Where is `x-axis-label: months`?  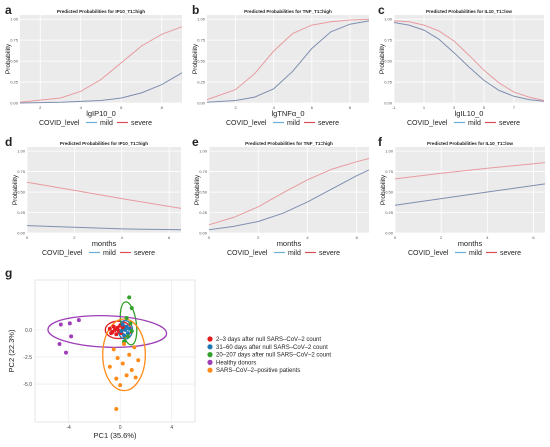 x-axis-label: months is located at coordinates (289, 243).